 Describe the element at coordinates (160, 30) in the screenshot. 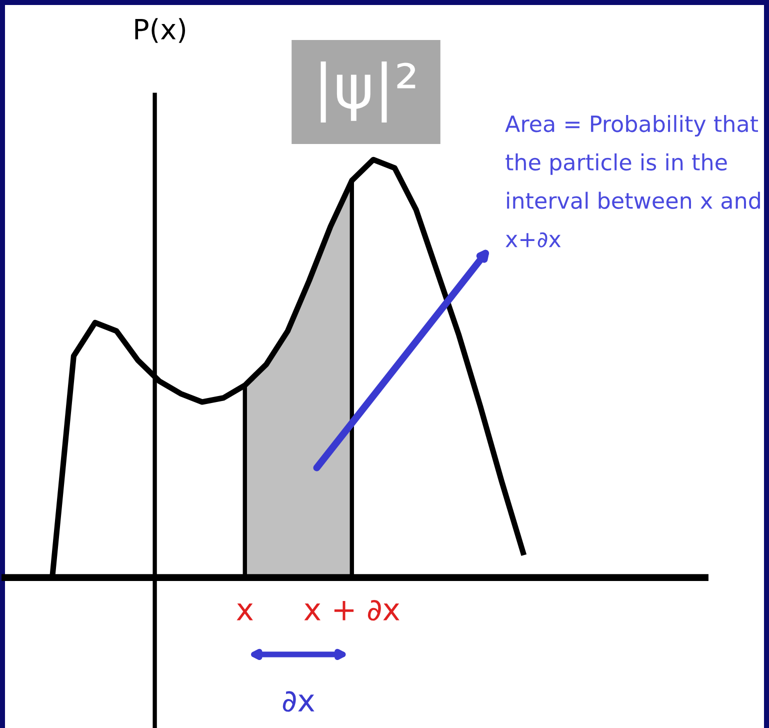

I see `y-axis-title: P(x)` at that location.